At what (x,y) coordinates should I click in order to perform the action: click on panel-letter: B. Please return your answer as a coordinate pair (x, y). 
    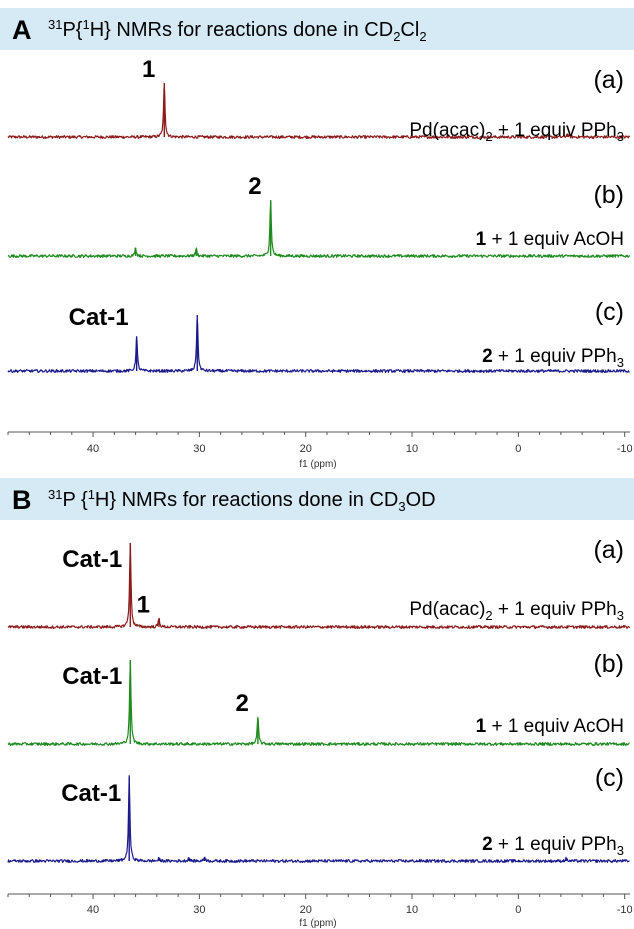
    Looking at the image, I should click on (22, 500).